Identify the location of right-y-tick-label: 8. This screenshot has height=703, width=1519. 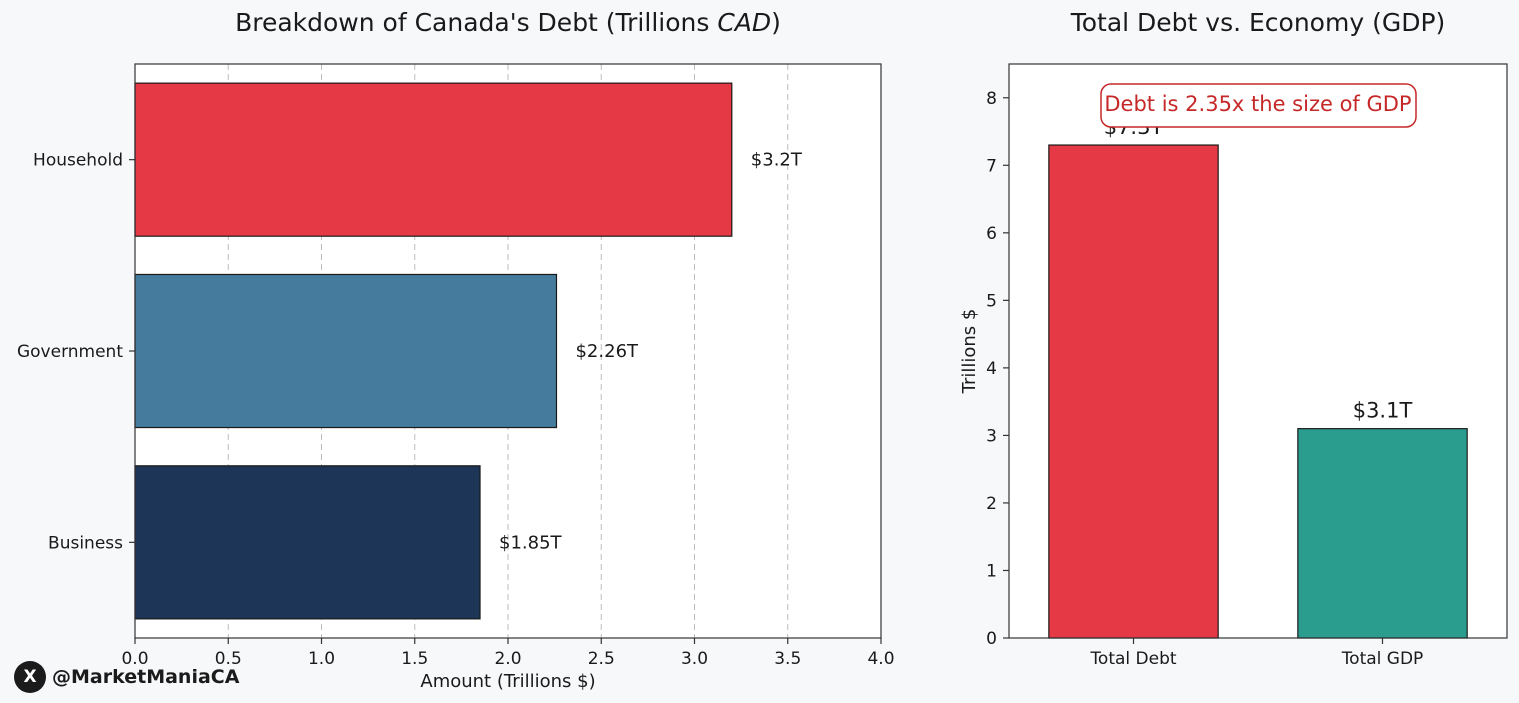
(991, 99).